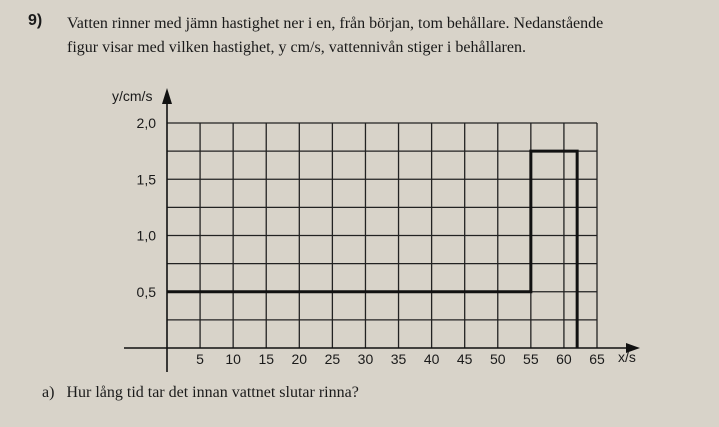 This screenshot has width=719, height=427. I want to click on x-axis-arrow, so click(633, 348).